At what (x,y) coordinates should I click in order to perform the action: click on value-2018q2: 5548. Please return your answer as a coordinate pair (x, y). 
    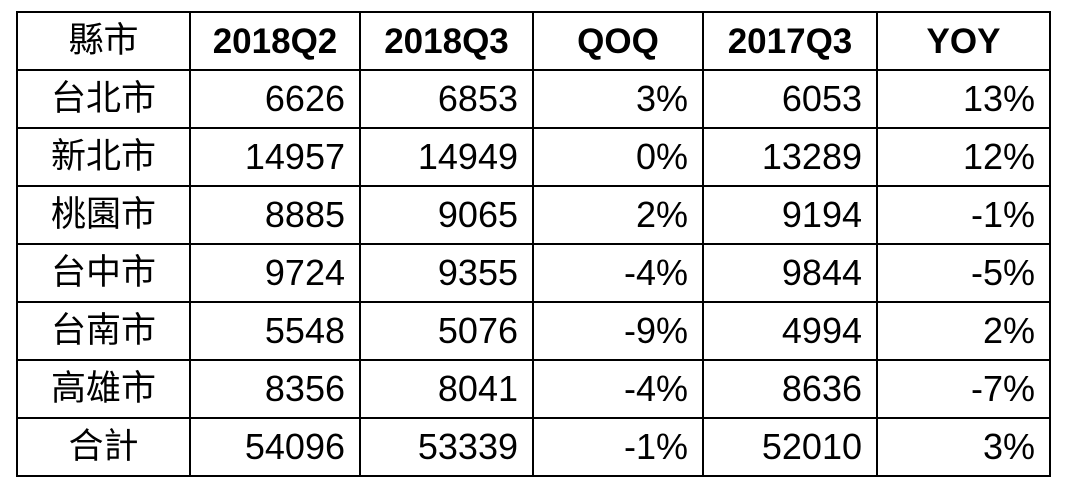
    Looking at the image, I should click on (275, 331).